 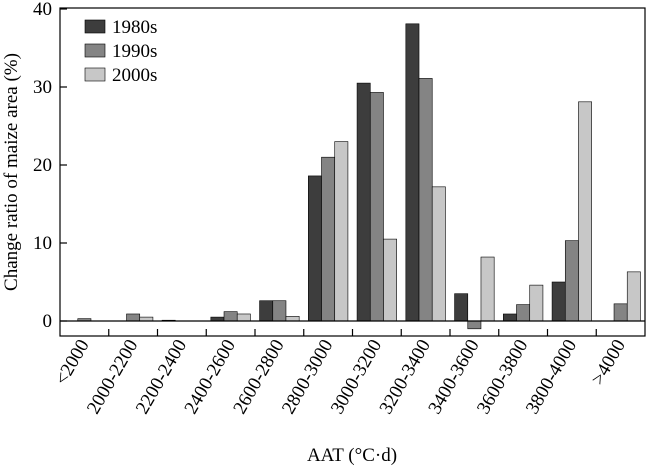 I want to click on y-tick-label: 10, so click(x=42, y=243).